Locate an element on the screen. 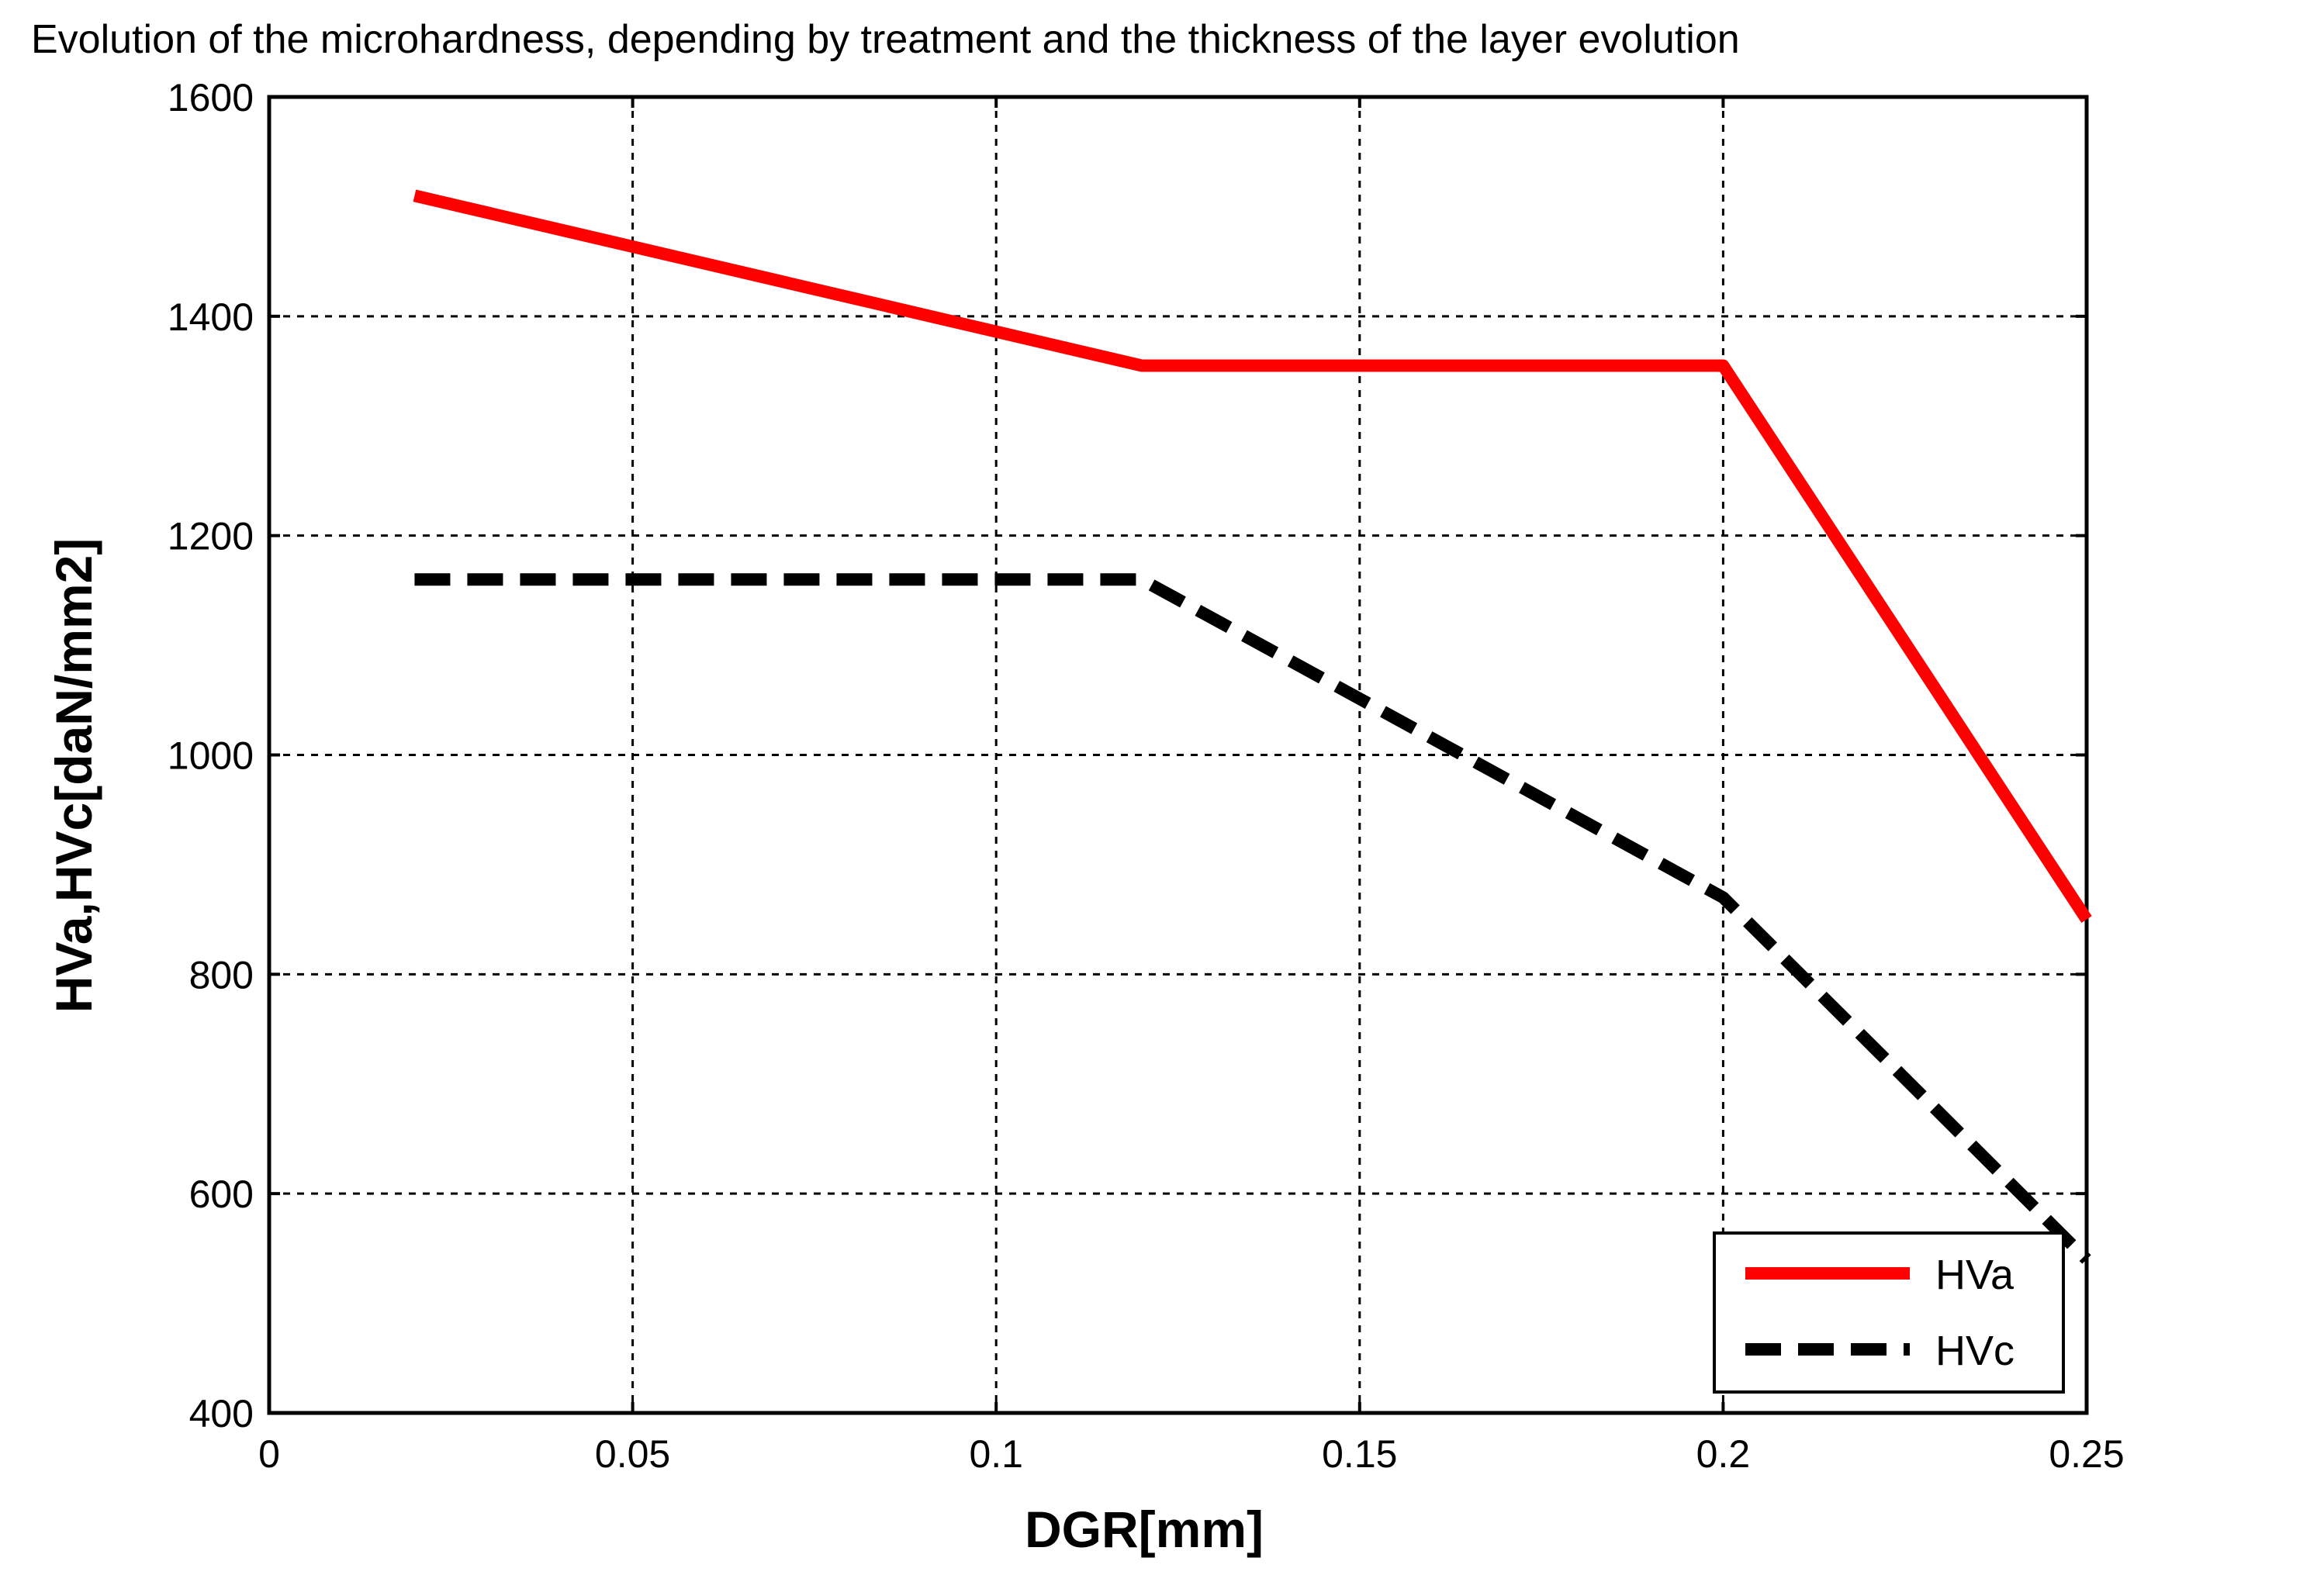 The image size is (2324, 1582). x-tick-label: 0.05 is located at coordinates (632, 1454).